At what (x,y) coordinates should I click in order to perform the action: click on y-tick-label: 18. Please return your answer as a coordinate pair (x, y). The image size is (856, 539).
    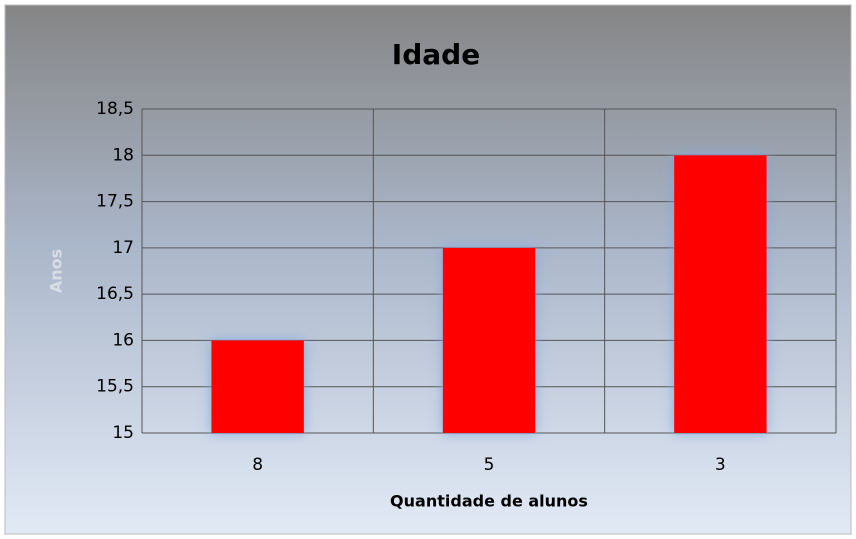
    Looking at the image, I should click on (123, 155).